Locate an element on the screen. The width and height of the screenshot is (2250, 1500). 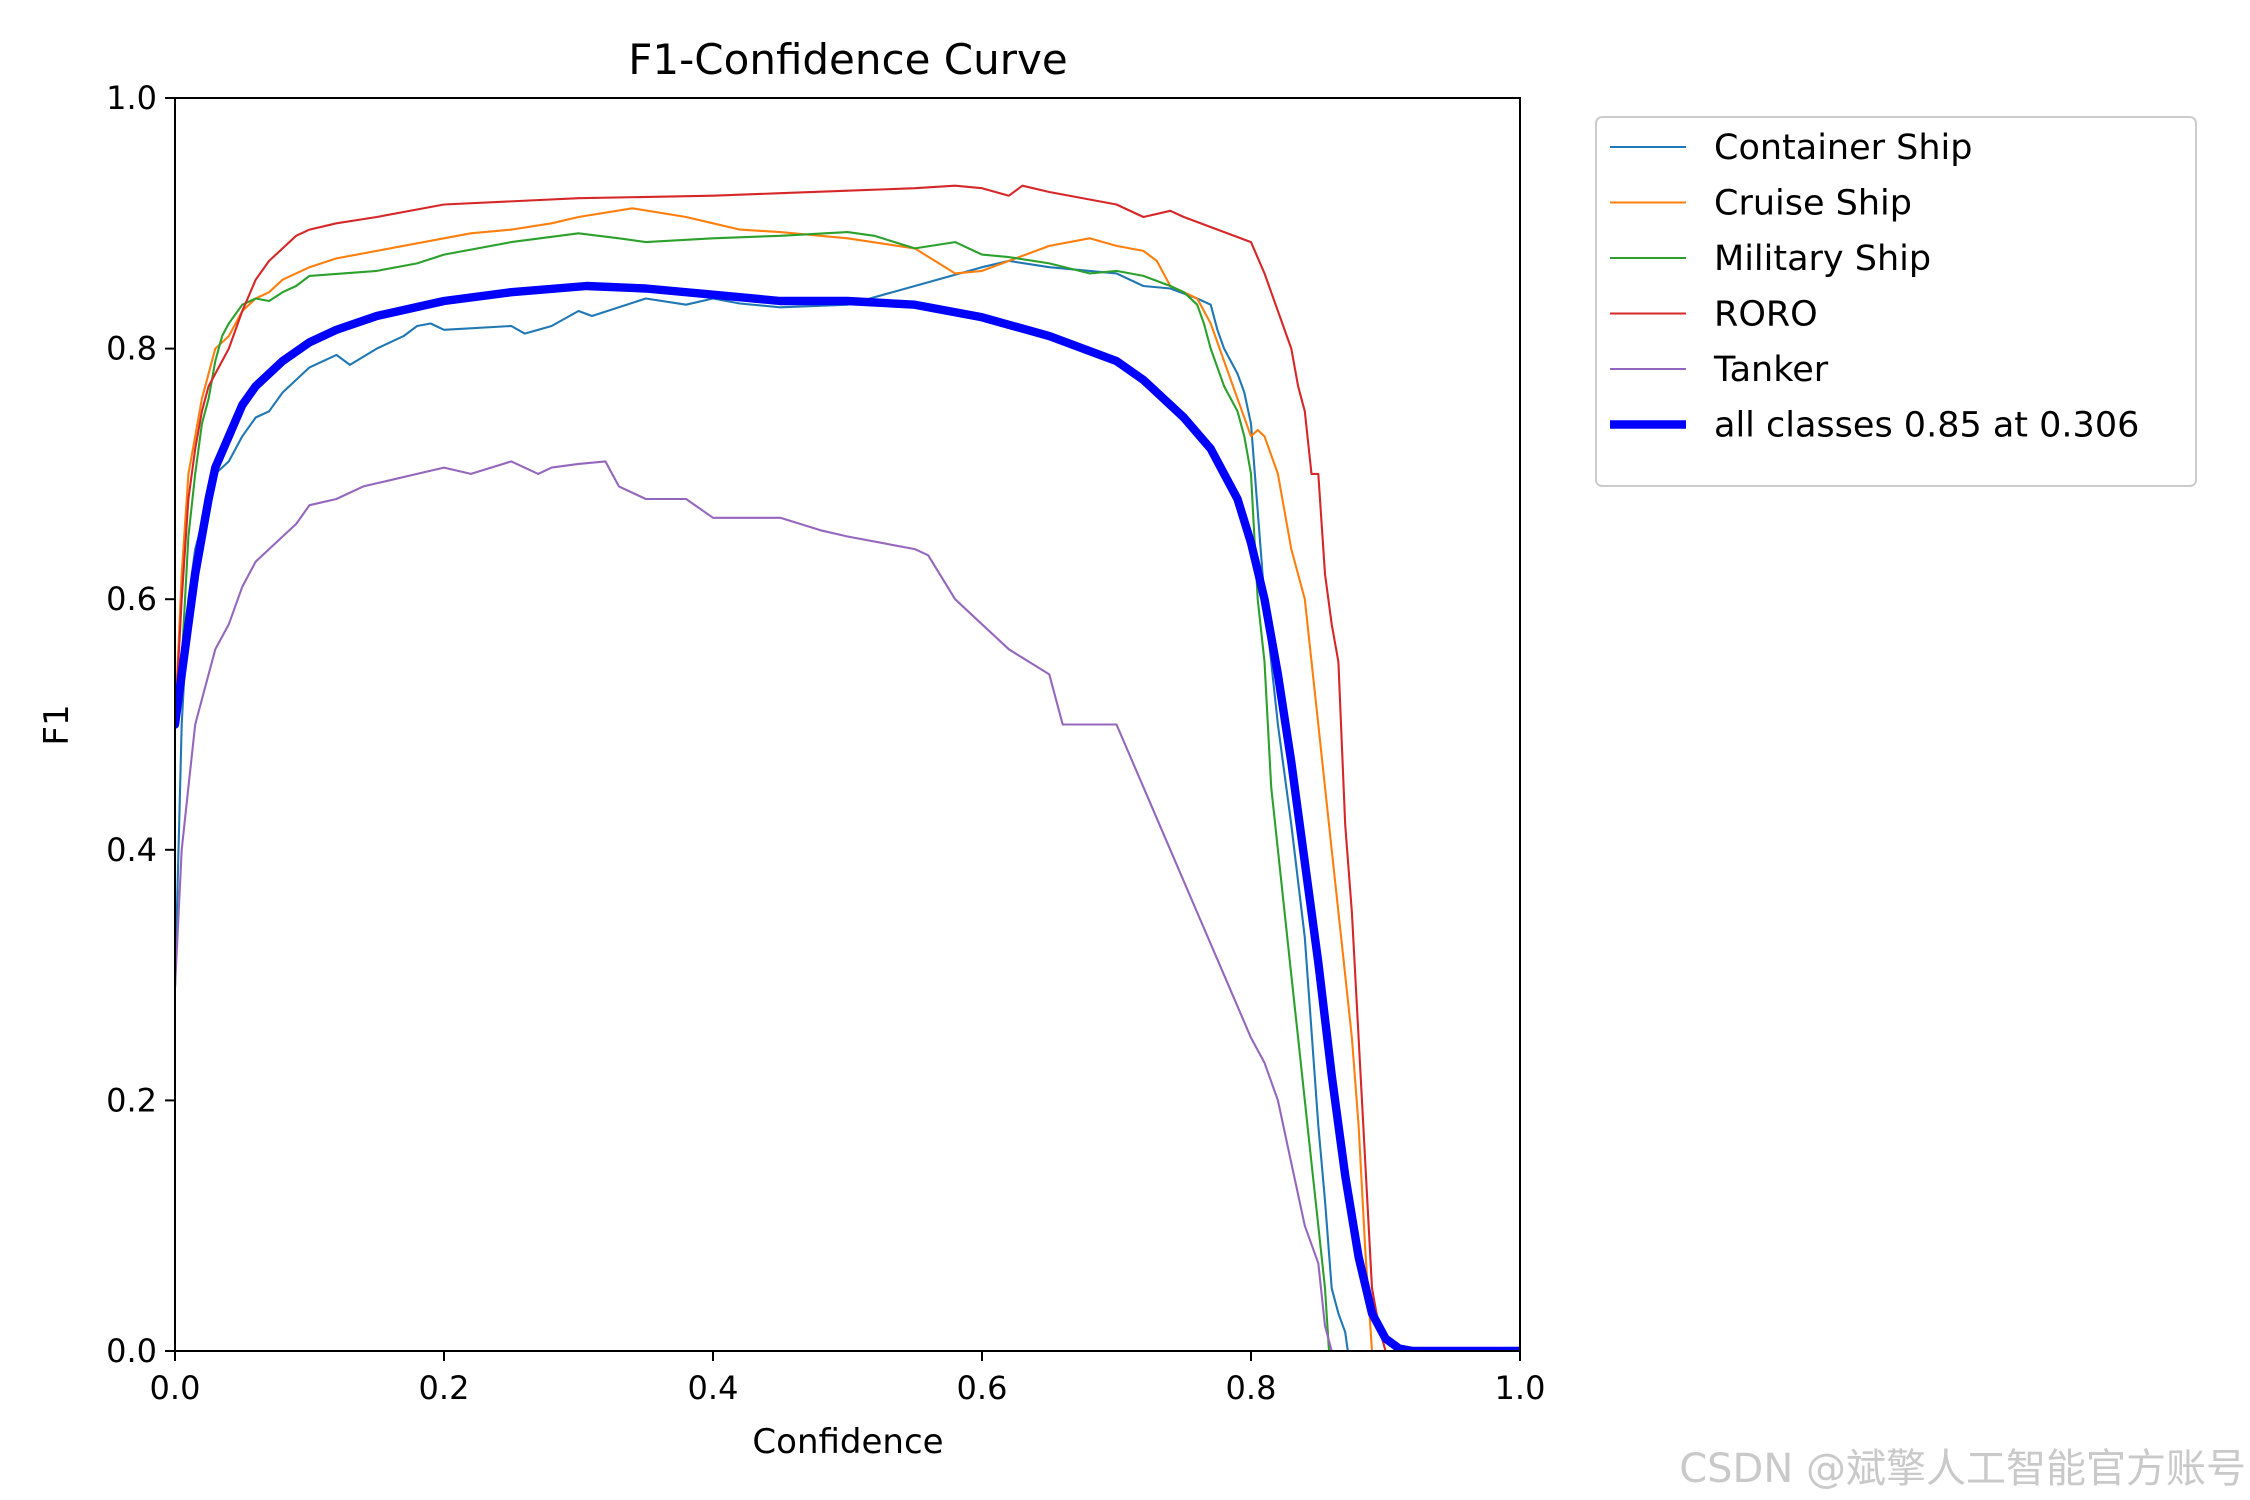
x-axis-label: Confidence is located at coordinates (847, 1442).